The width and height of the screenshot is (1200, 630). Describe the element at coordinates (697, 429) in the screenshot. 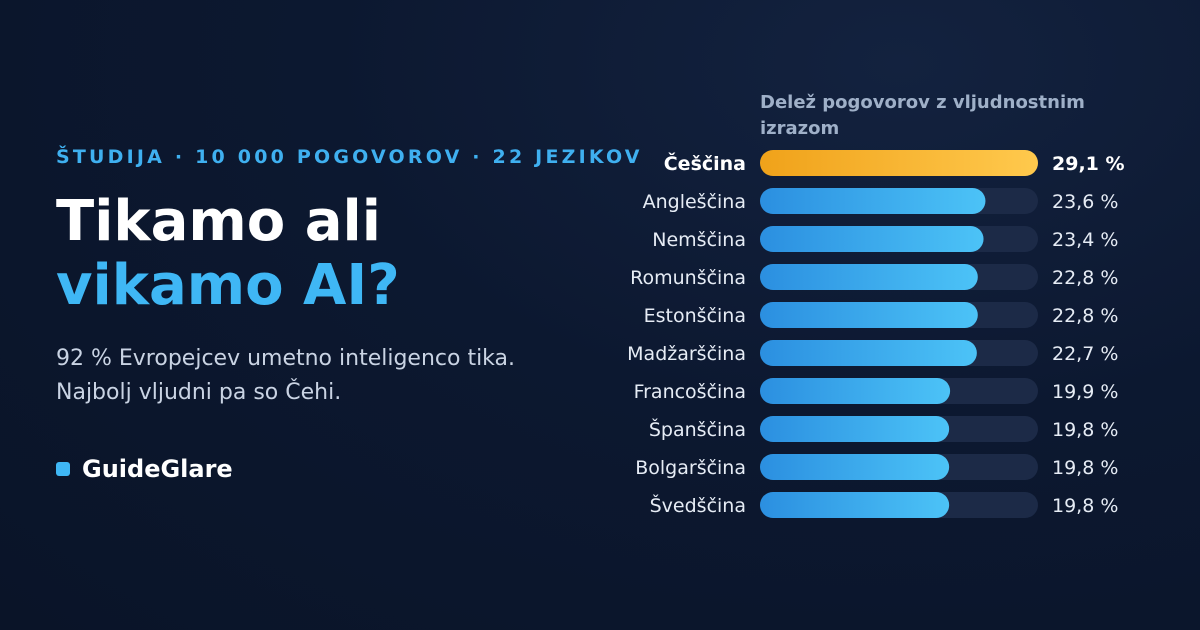

I see `category-label: Španščina` at that location.